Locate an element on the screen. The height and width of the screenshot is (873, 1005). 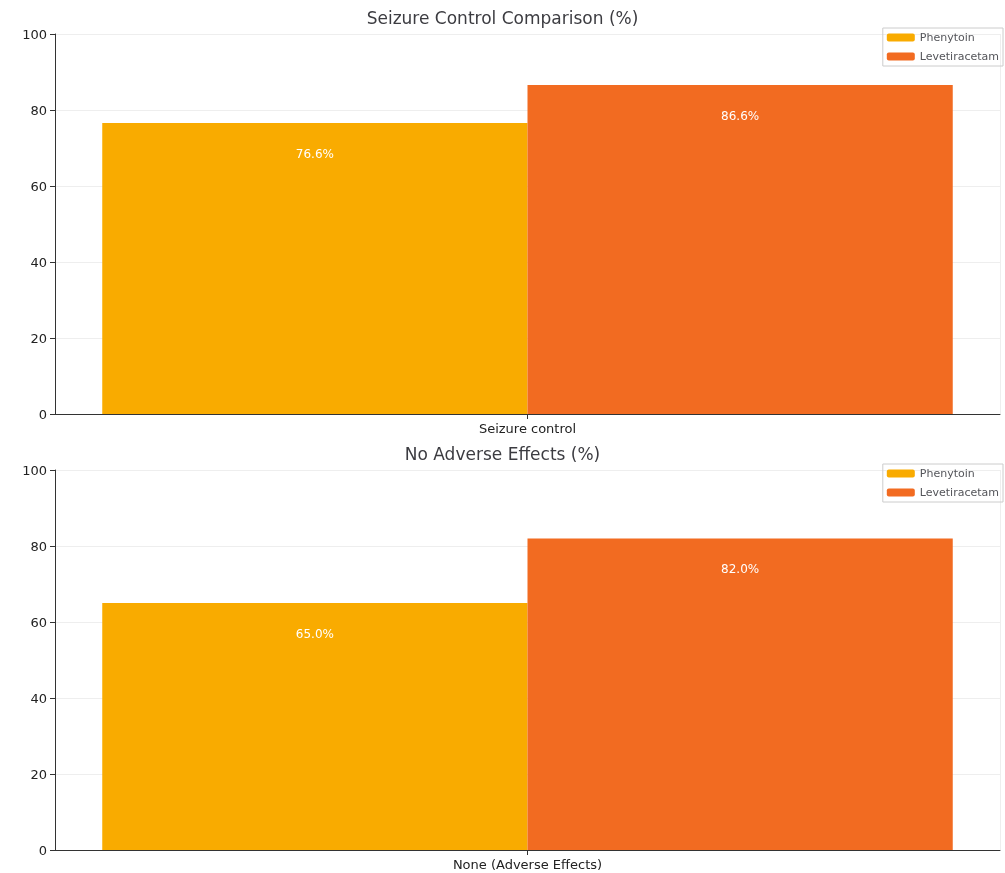
data-label: 82.0% is located at coordinates (740, 569).